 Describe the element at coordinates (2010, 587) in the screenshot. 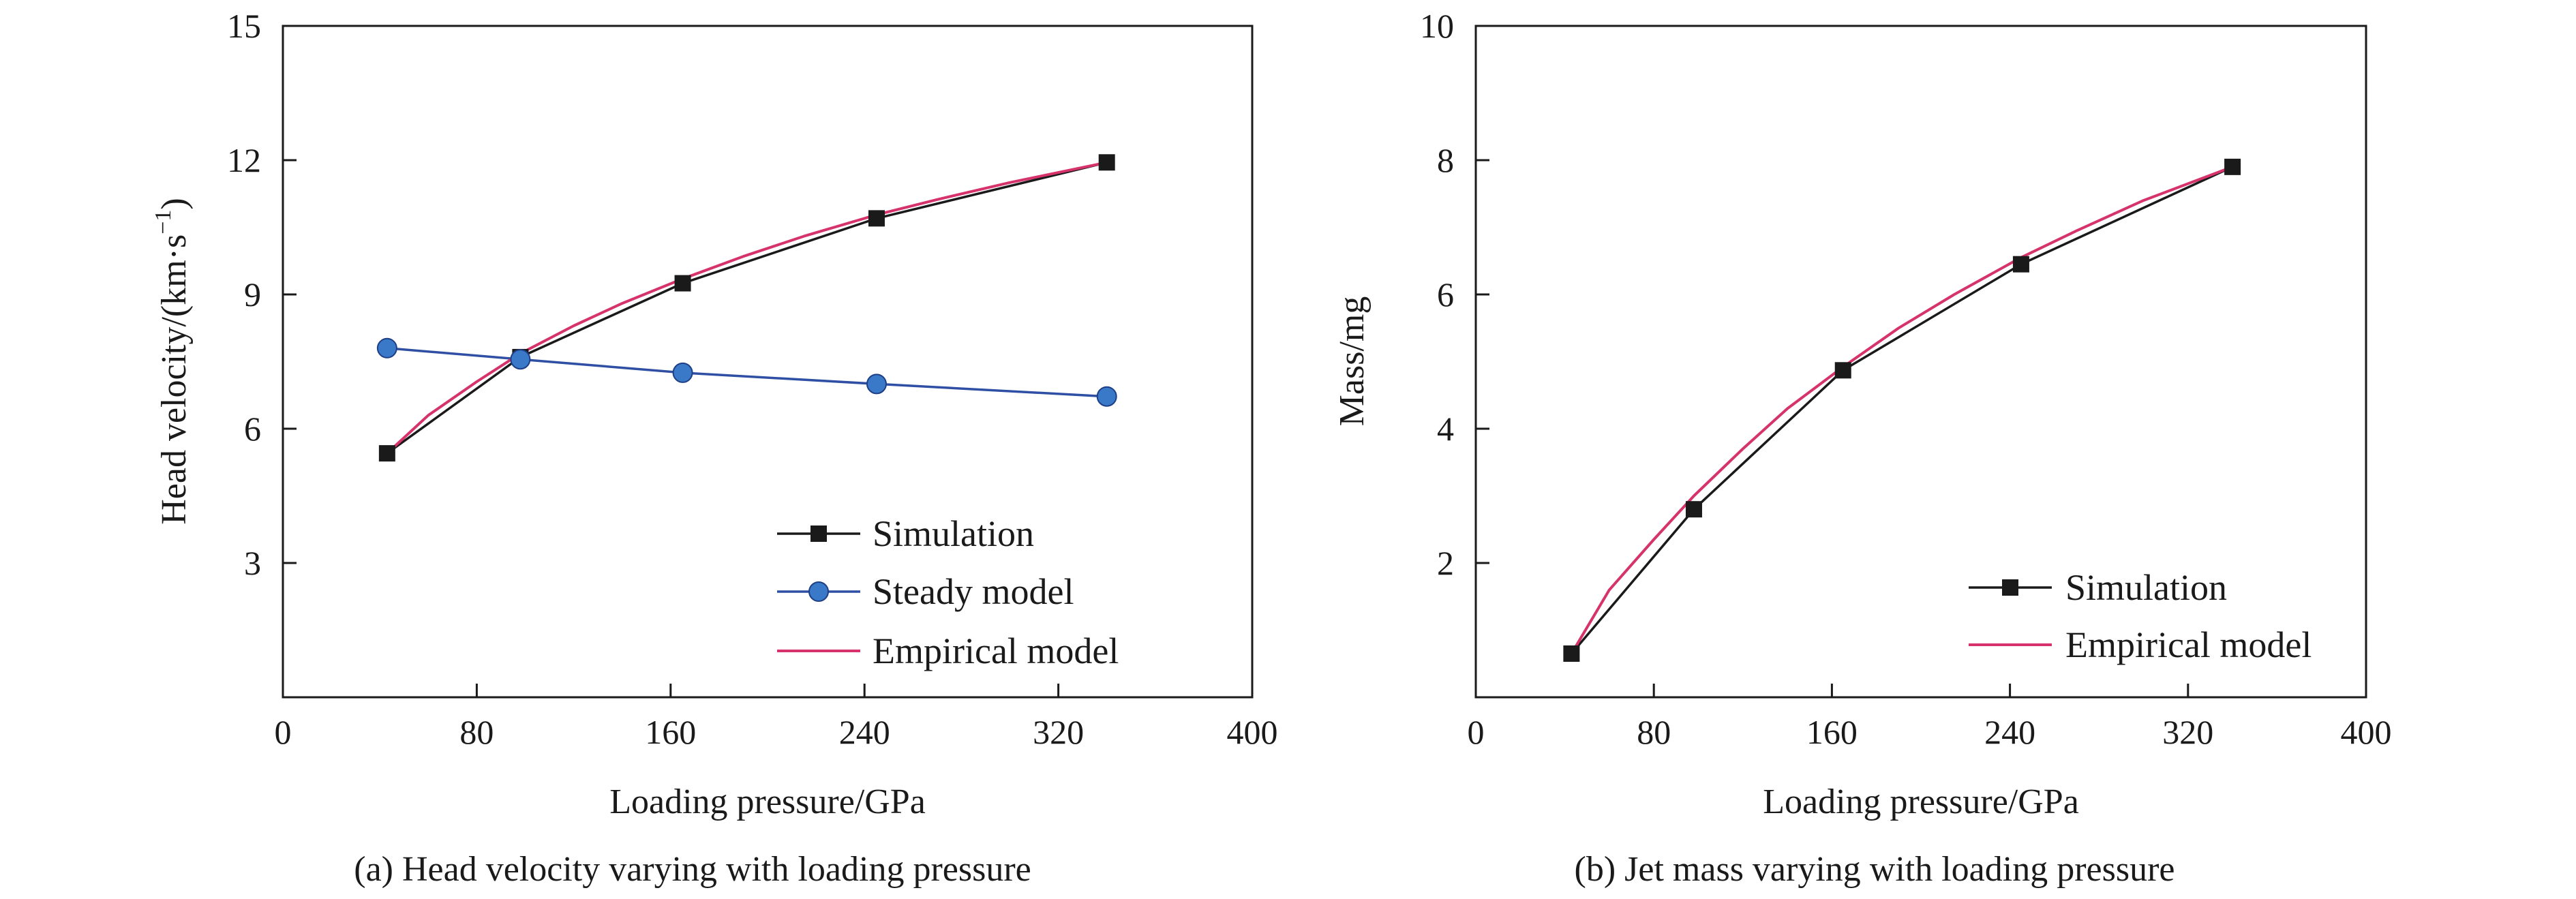

I see `chart-b-legend-simulation-marker` at that location.